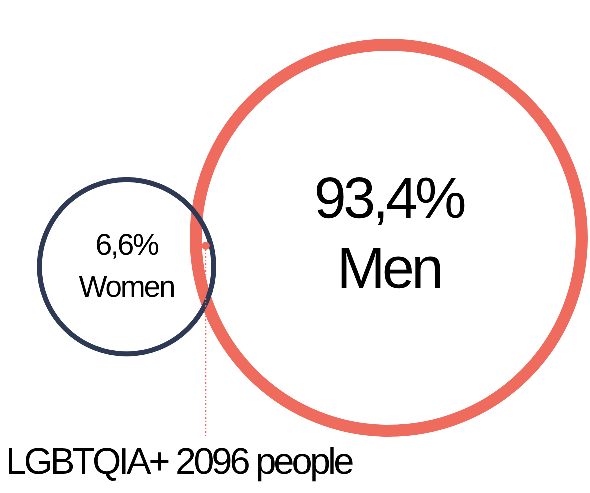  Describe the element at coordinates (389, 268) in the screenshot. I see `category-label: Men` at that location.